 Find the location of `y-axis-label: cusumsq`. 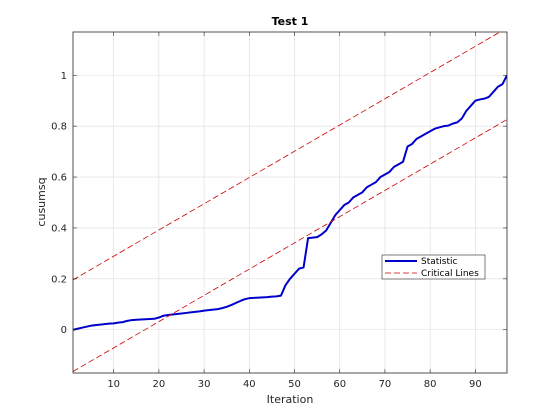

y-axis-label: cusumsq is located at coordinates (41, 201).